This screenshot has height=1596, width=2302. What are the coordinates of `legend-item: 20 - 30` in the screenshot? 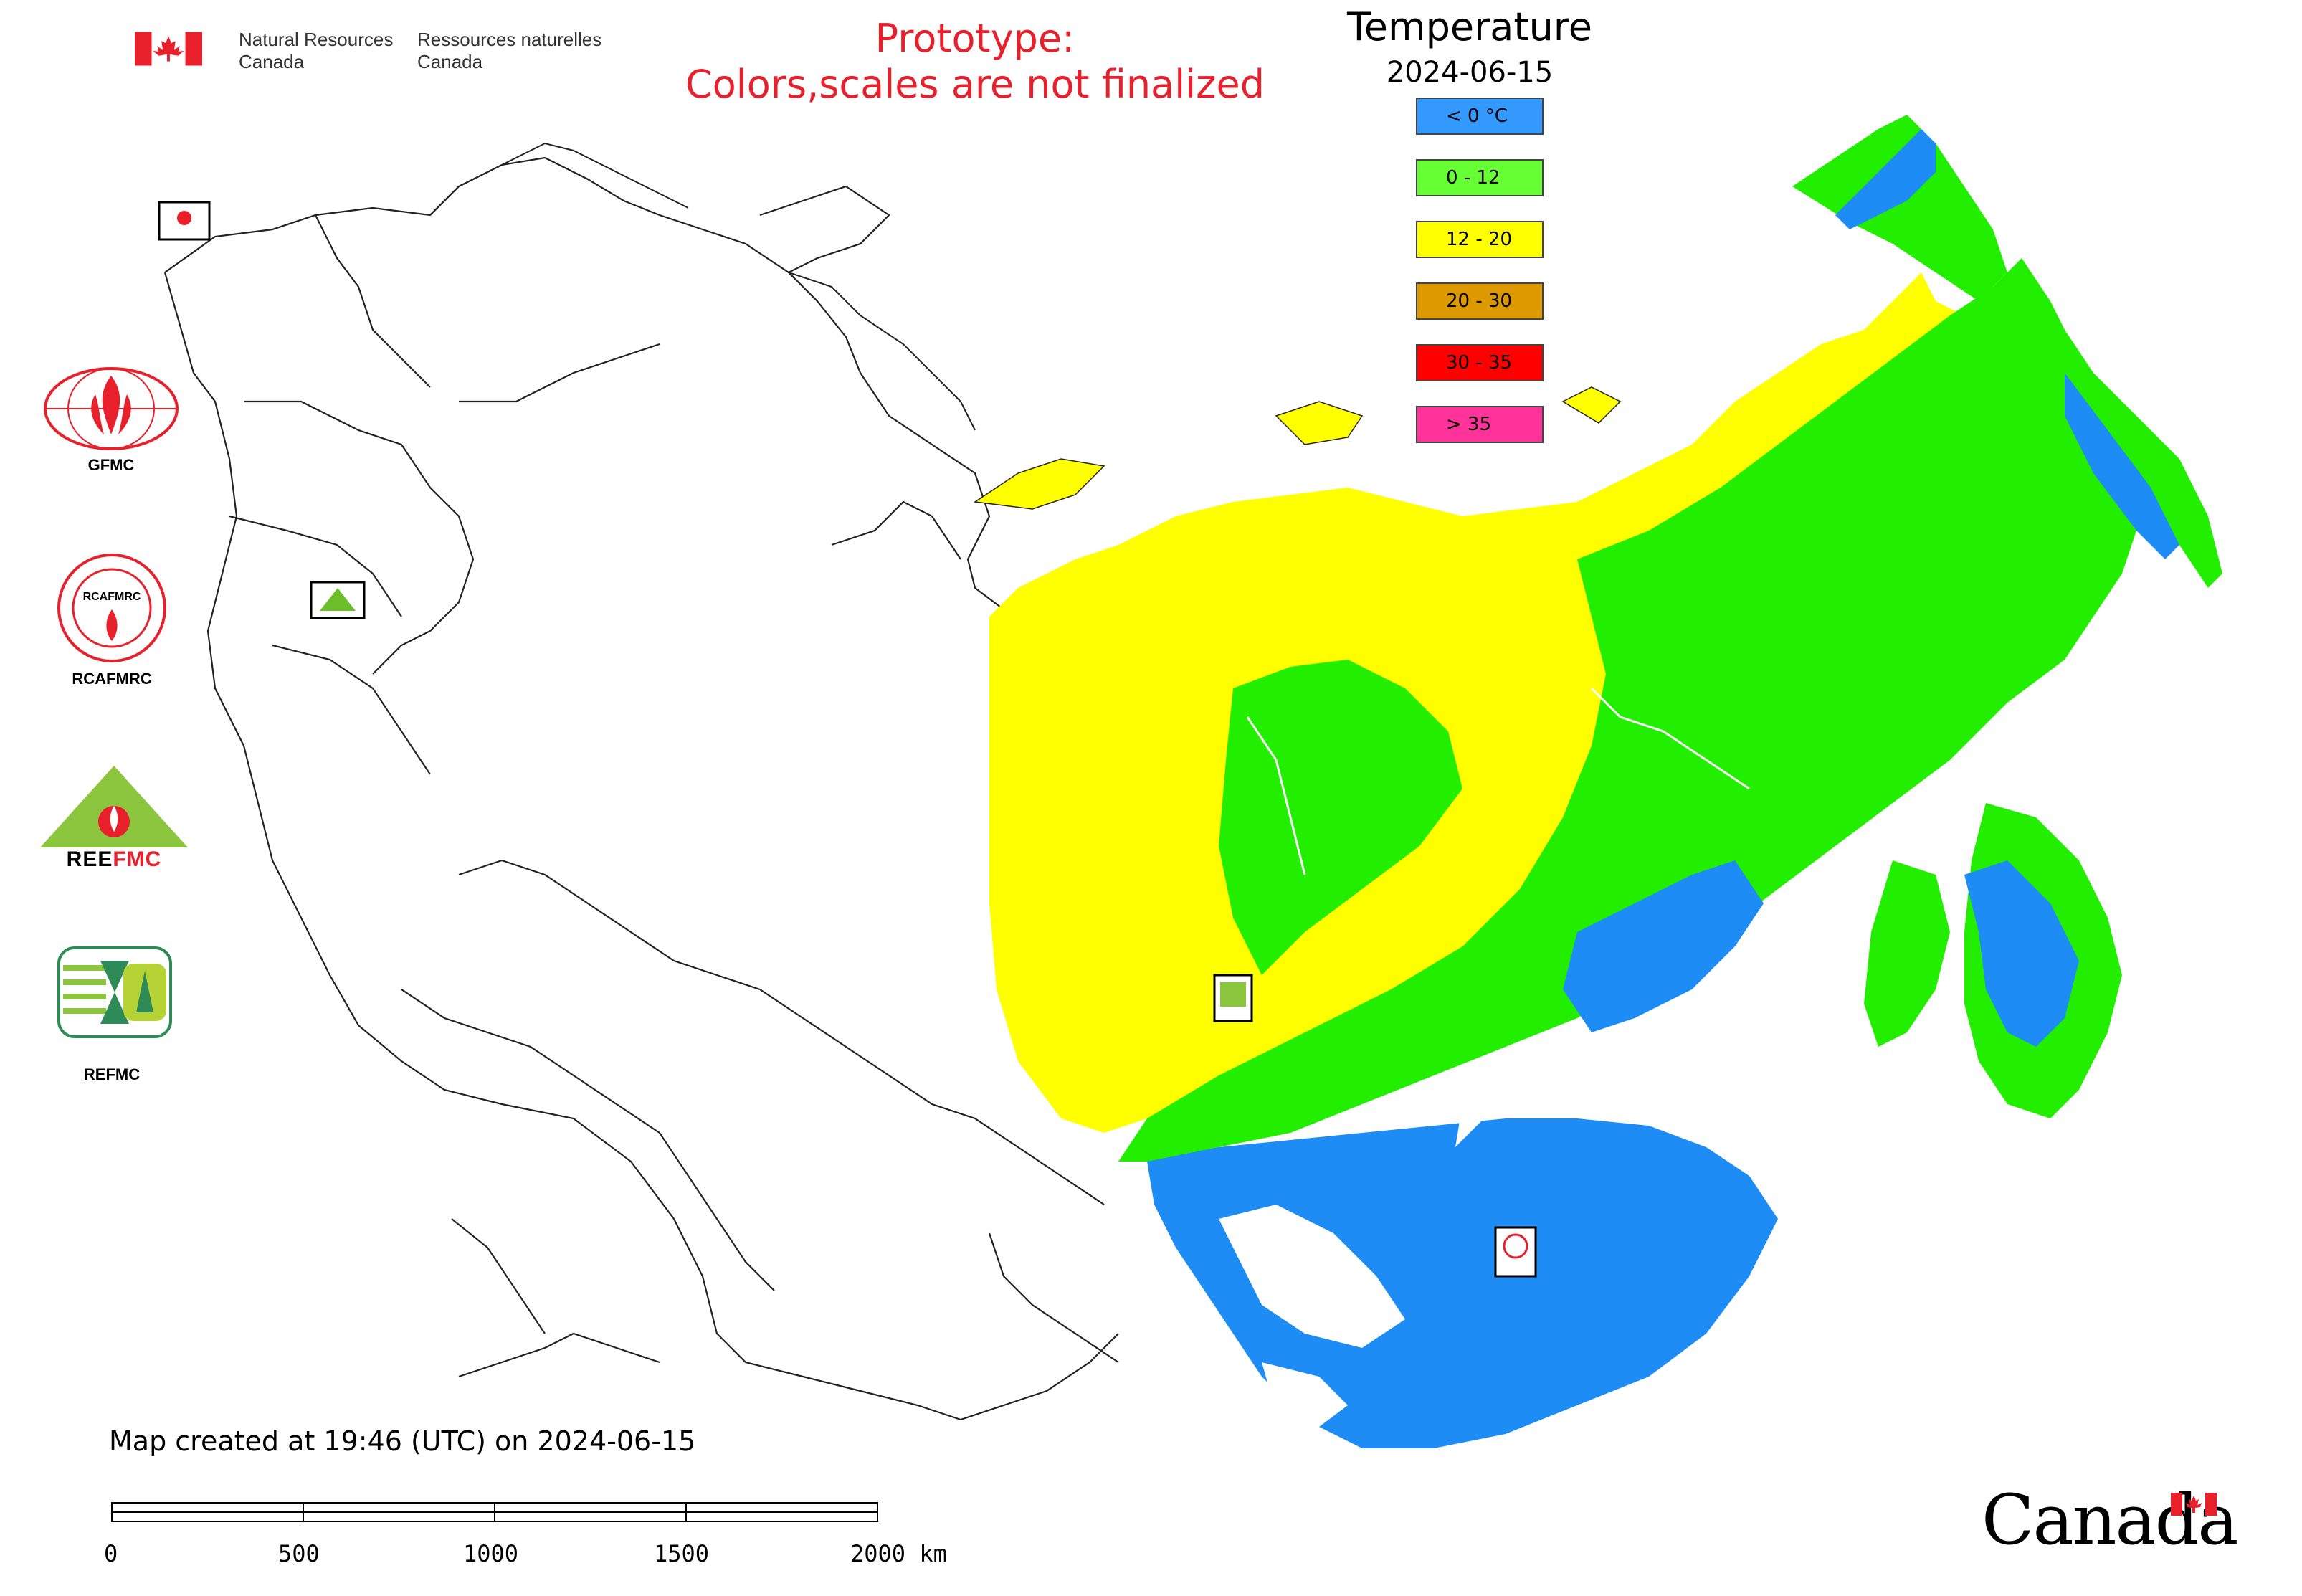 It's located at (1480, 301).